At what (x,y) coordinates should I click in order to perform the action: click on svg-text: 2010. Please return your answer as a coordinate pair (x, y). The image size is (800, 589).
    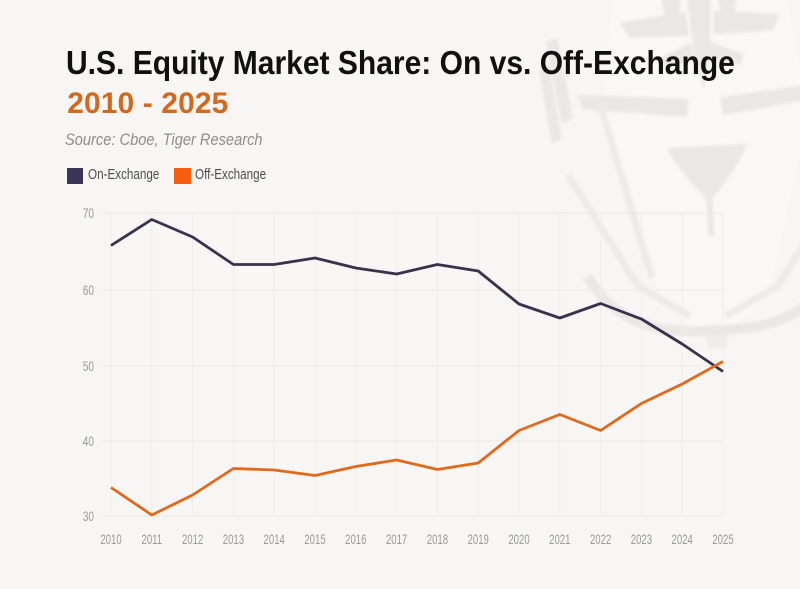
    Looking at the image, I should click on (111, 539).